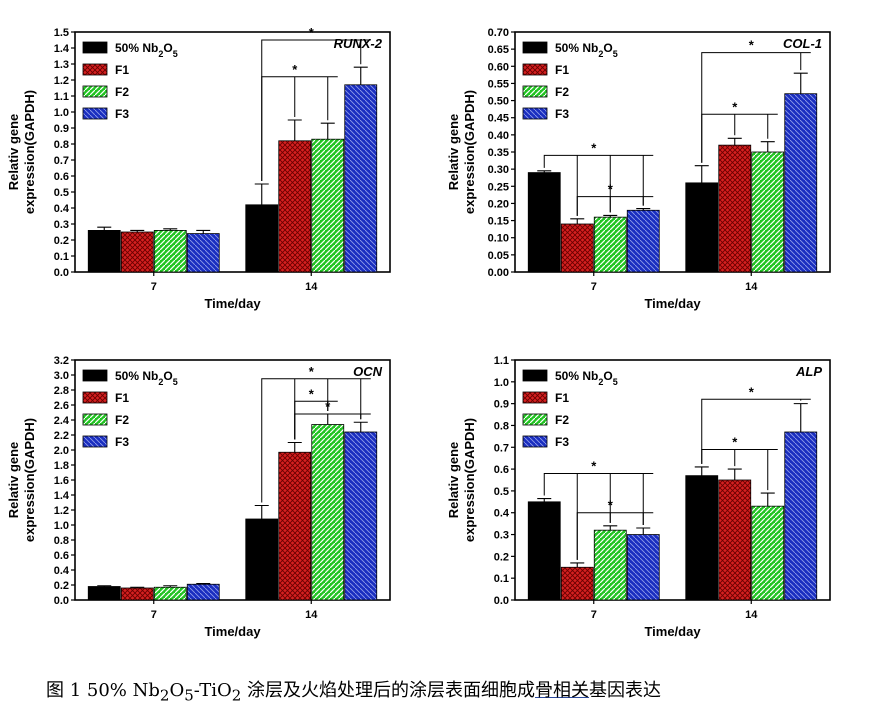 This screenshot has height=707, width=885. What do you see at coordinates (498, 136) in the screenshot?
I see `y-tick-label: 0.40` at bounding box center [498, 136].